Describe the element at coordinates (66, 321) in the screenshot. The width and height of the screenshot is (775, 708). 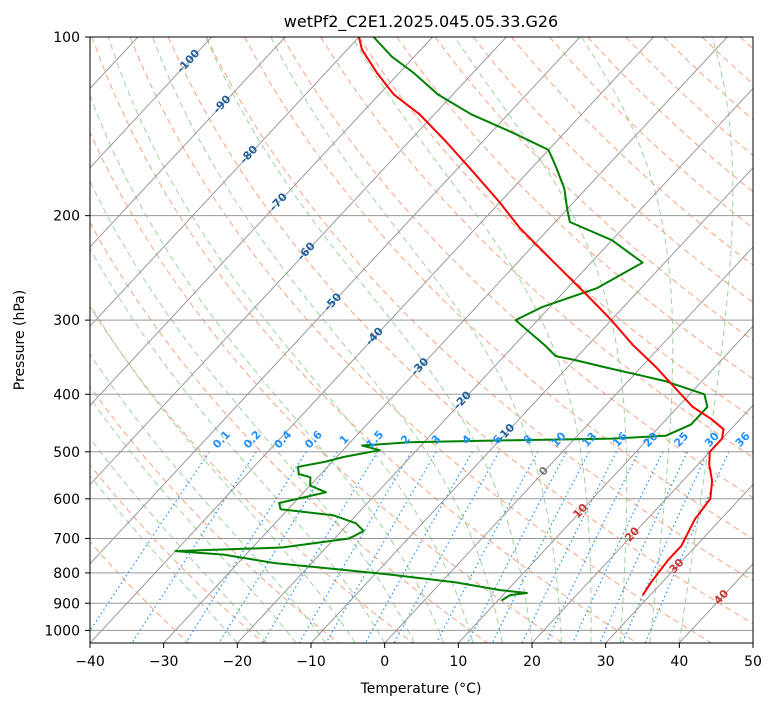
I see `y-tick-label: 300` at that location.